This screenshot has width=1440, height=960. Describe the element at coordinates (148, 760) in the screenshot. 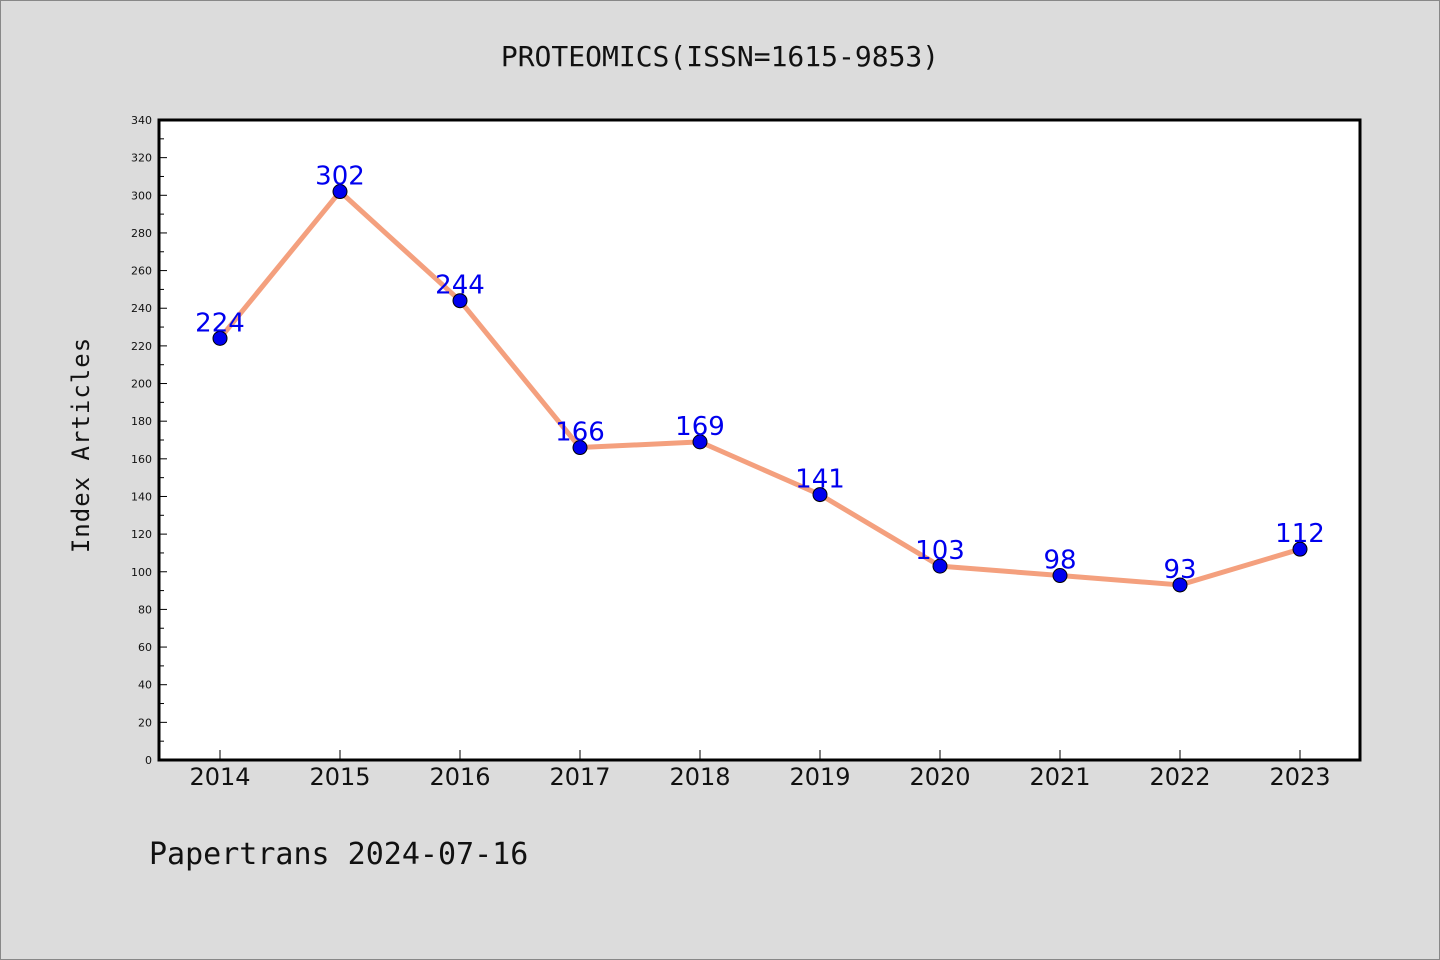

I see `y-tick-label: 0` at that location.